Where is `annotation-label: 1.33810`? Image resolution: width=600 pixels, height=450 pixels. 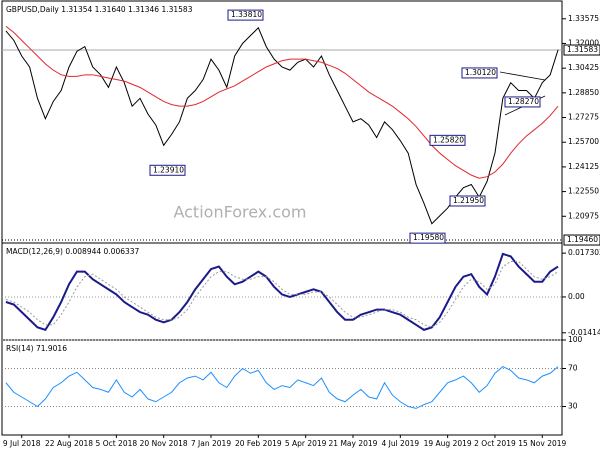
annotation-label: 1.33810 is located at coordinates (246, 14).